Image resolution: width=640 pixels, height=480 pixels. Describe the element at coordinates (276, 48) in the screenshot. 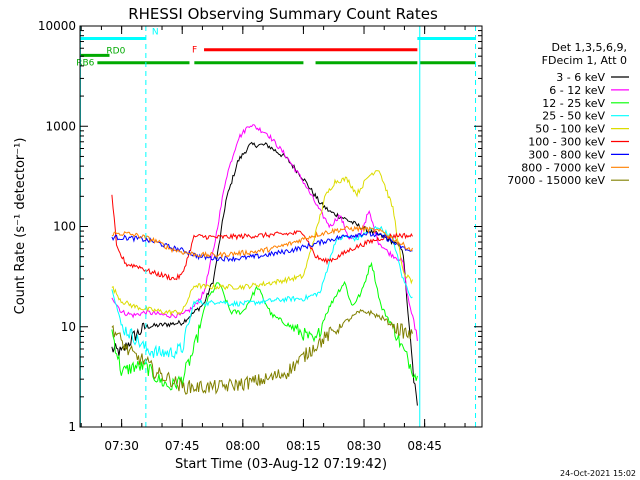

I see `flag-bars: N F RD0 RB6` at that location.